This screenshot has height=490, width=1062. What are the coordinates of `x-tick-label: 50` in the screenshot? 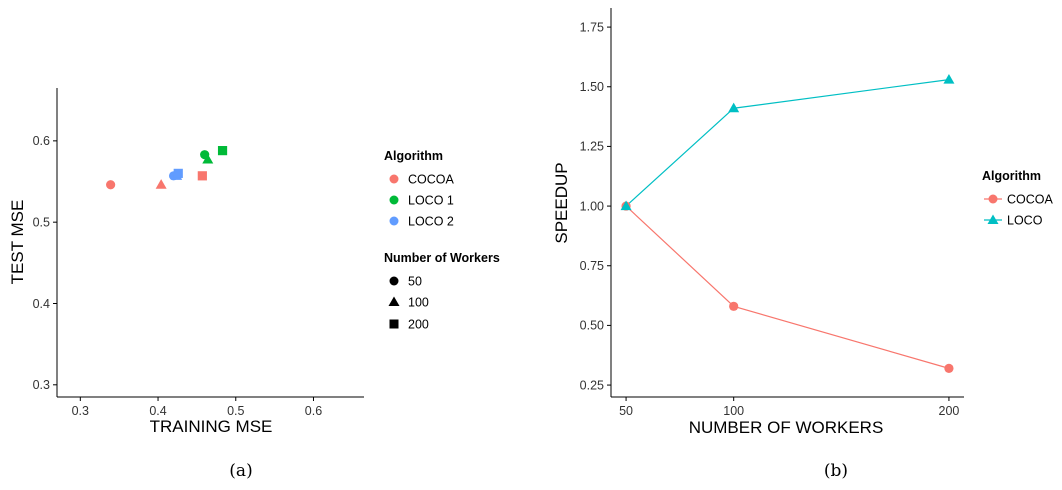 It's located at (626, 411).